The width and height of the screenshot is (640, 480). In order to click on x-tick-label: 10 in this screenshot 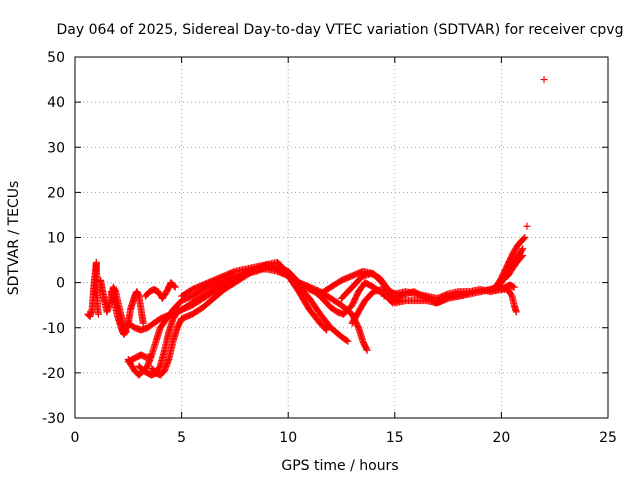, I will do `click(288, 438)`.